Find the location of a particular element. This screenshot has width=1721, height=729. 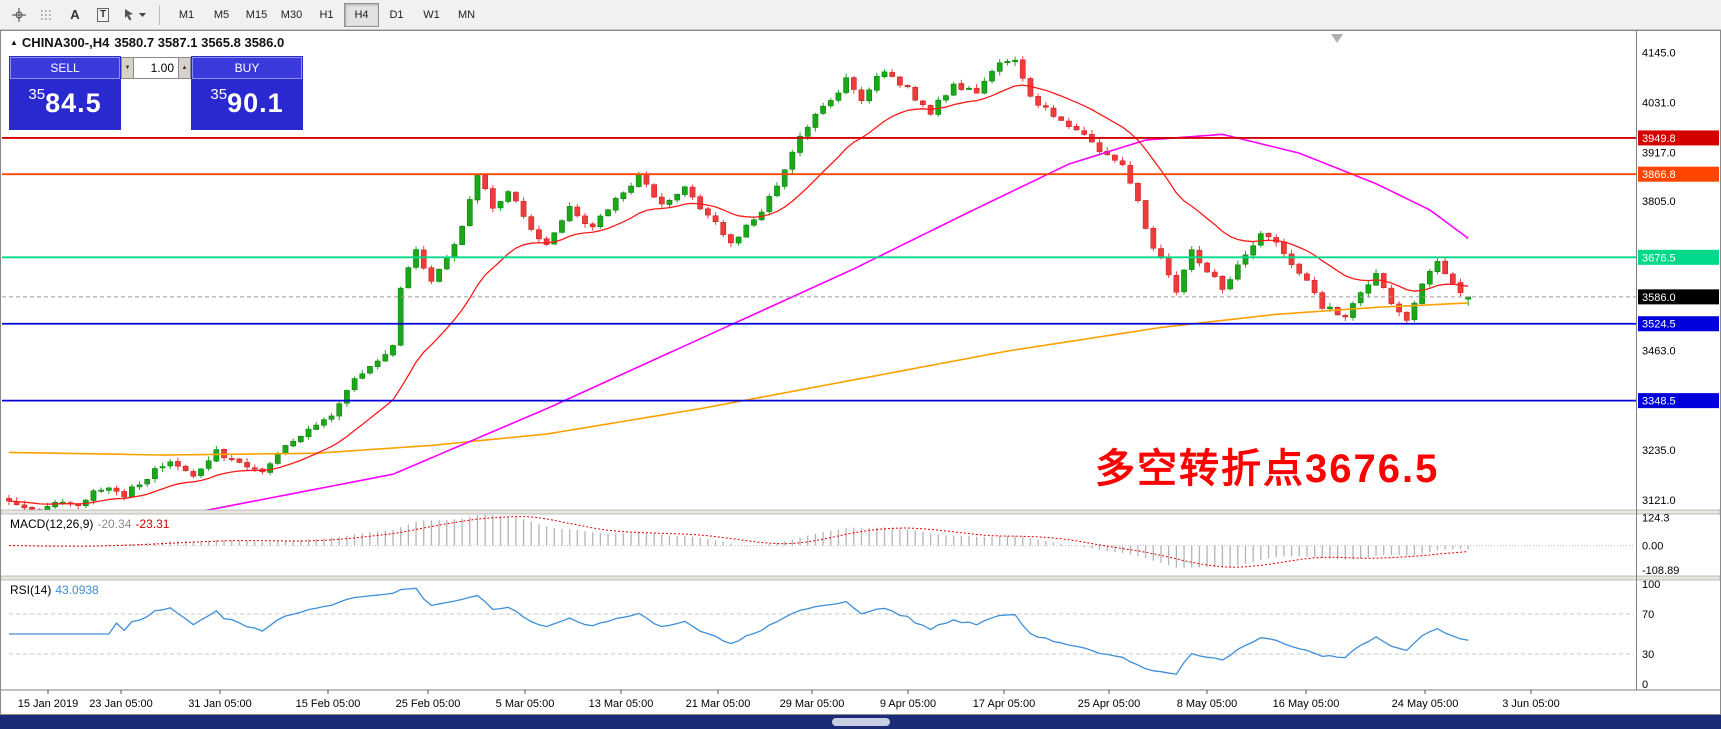

svg-text: 3463.0 is located at coordinates (1659, 352).